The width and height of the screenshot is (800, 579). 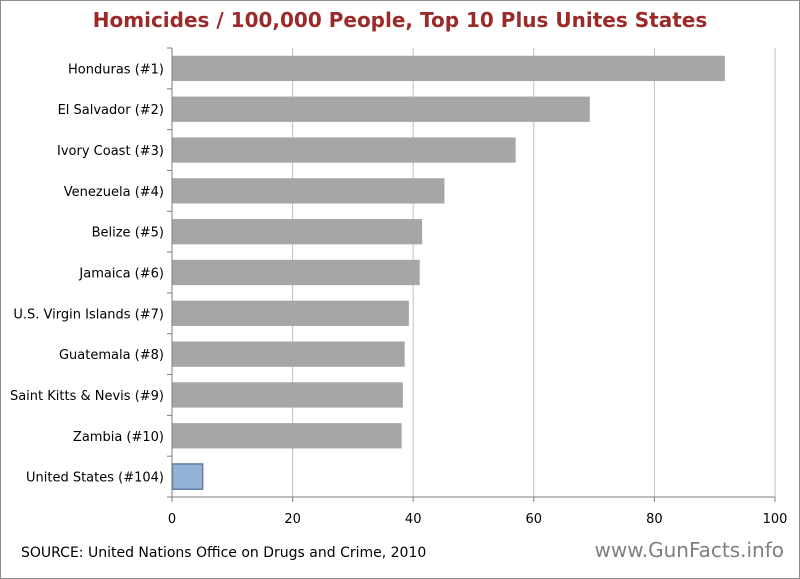 I want to click on category-label: Ivory Coast (#3), so click(x=110, y=151).